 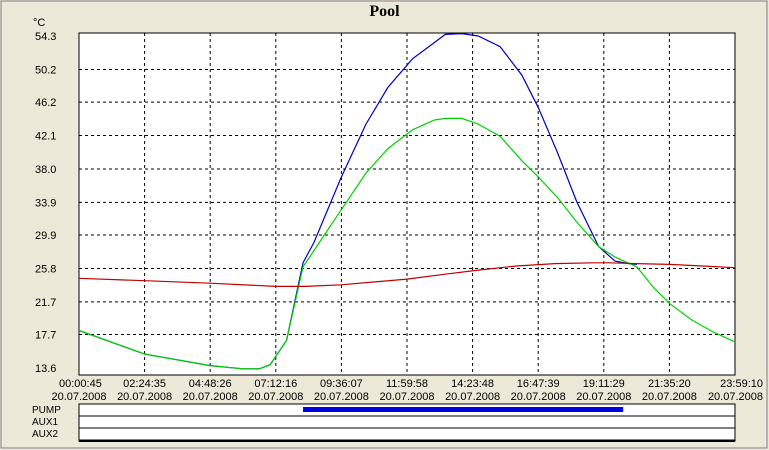 What do you see at coordinates (45, 369) in the screenshot?
I see `y-tick-label: 13.6` at bounding box center [45, 369].